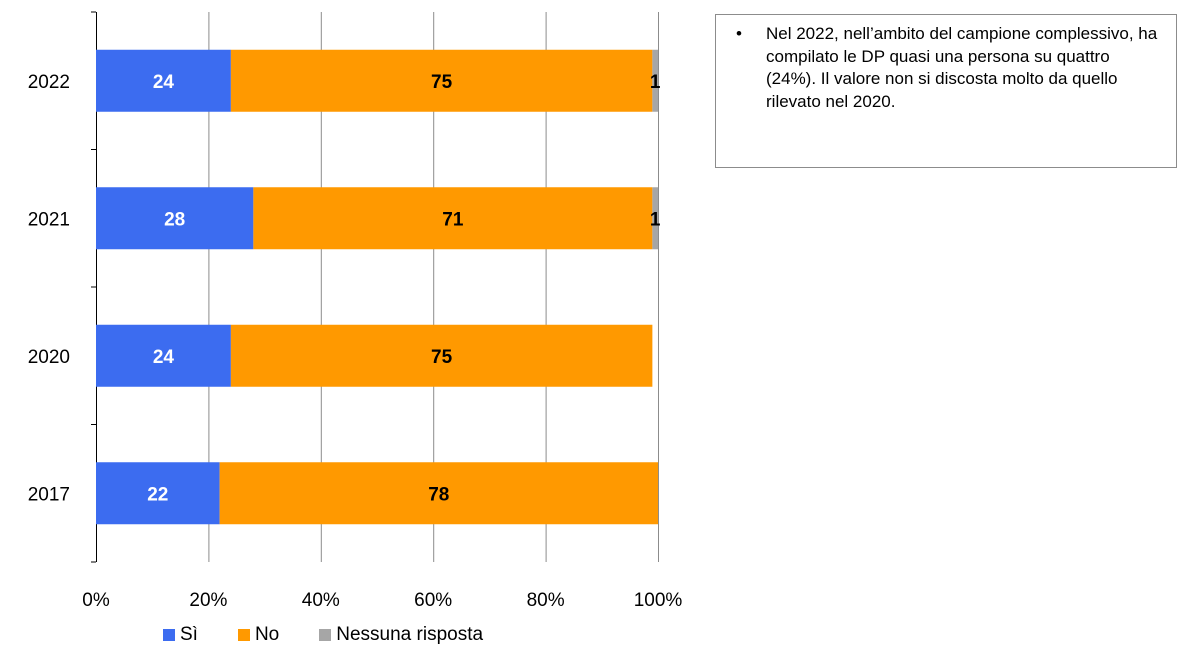 This screenshot has height=651, width=1180. Describe the element at coordinates (208, 600) in the screenshot. I see `x-tick-label: 20%` at that location.